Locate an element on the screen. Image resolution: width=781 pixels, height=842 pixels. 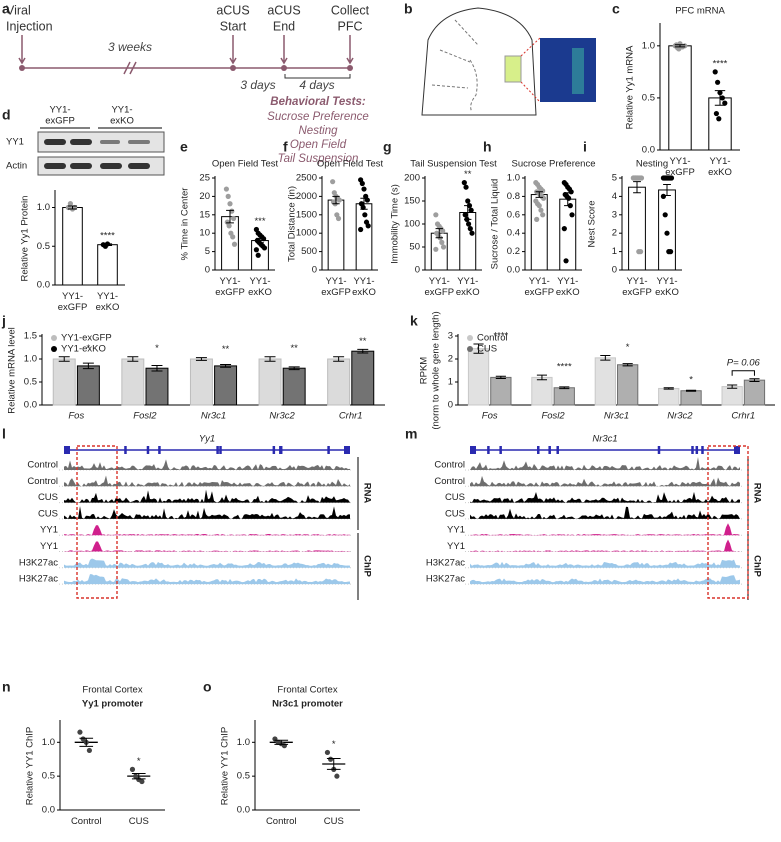
y-tick-label: 15 is located at coordinates (204, 214).